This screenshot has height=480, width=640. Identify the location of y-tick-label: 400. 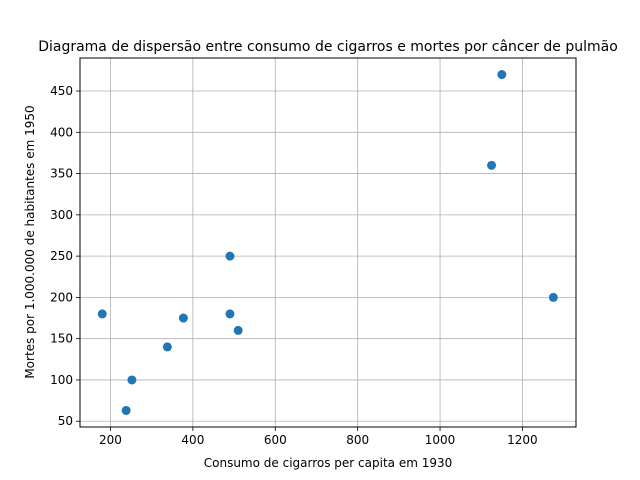
(61, 132).